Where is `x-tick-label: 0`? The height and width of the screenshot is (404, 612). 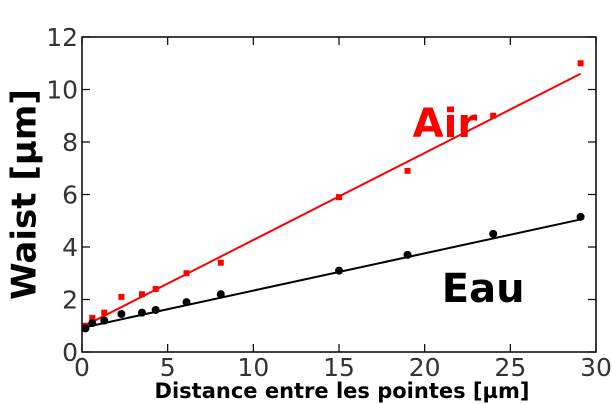 x-tick-label: 0 is located at coordinates (82, 367).